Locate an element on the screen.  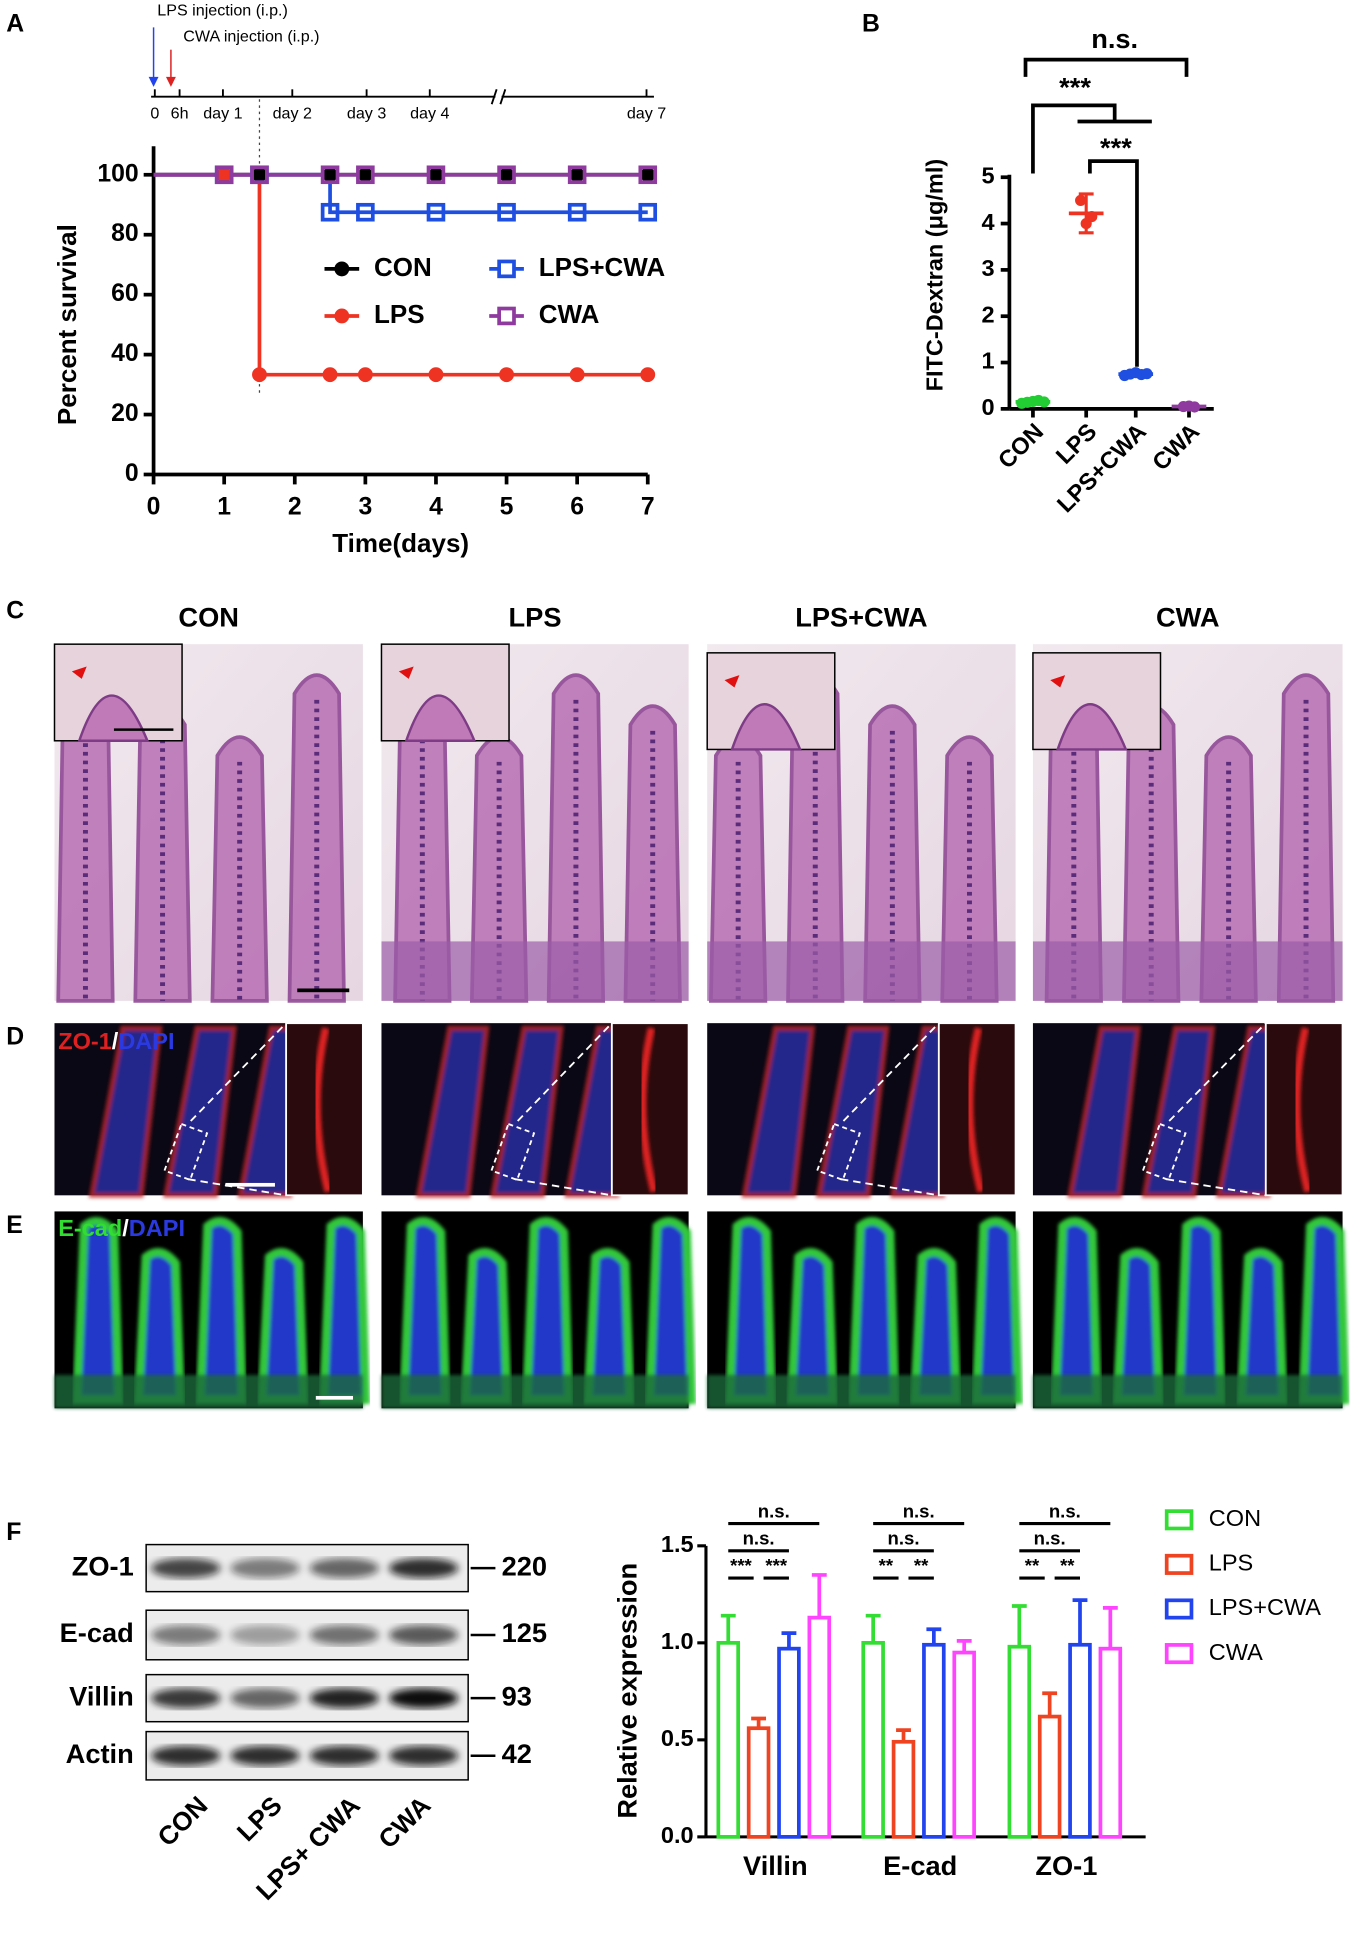
kda-label: 93 is located at coordinates (517, 1695).